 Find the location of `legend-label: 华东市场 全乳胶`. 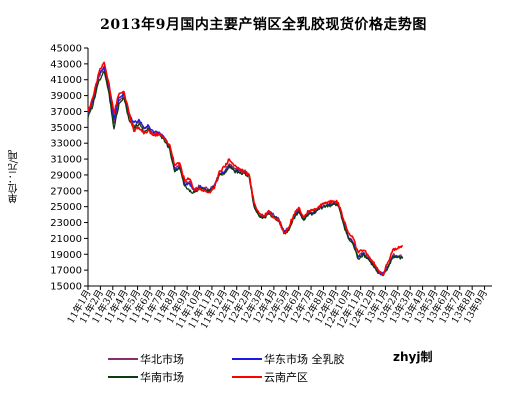

legend-label: 华东市场 全乳胶 is located at coordinates (304, 359).